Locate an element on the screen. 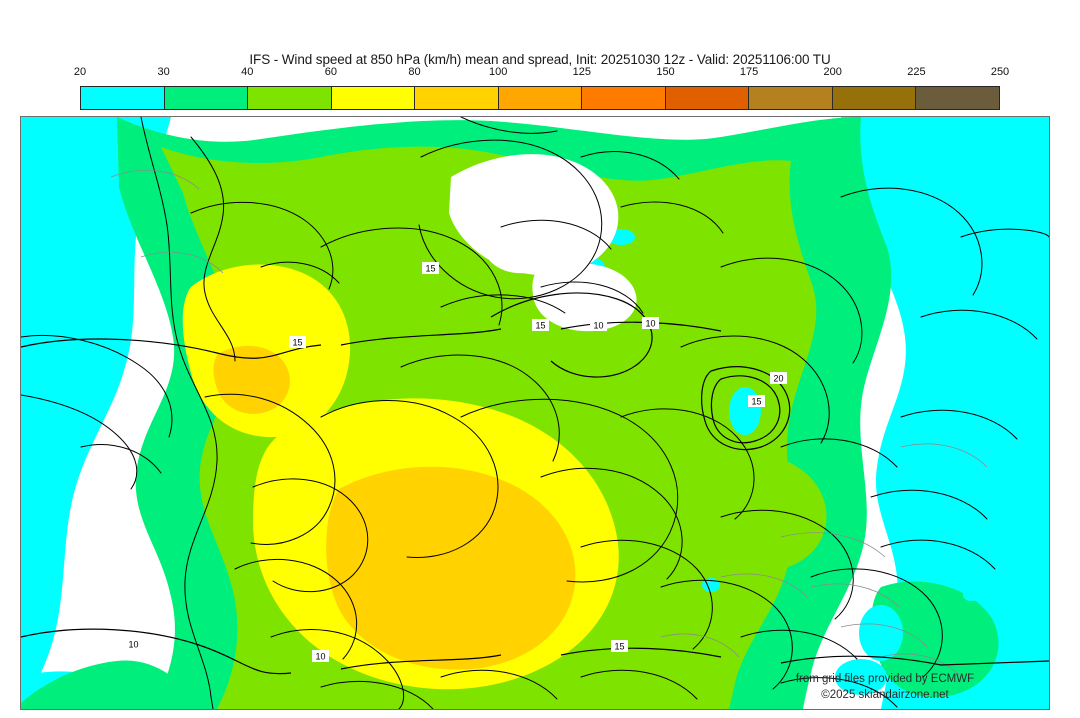 This screenshot has width=1080, height=718. shade-cyan is located at coordinates (96, 413).